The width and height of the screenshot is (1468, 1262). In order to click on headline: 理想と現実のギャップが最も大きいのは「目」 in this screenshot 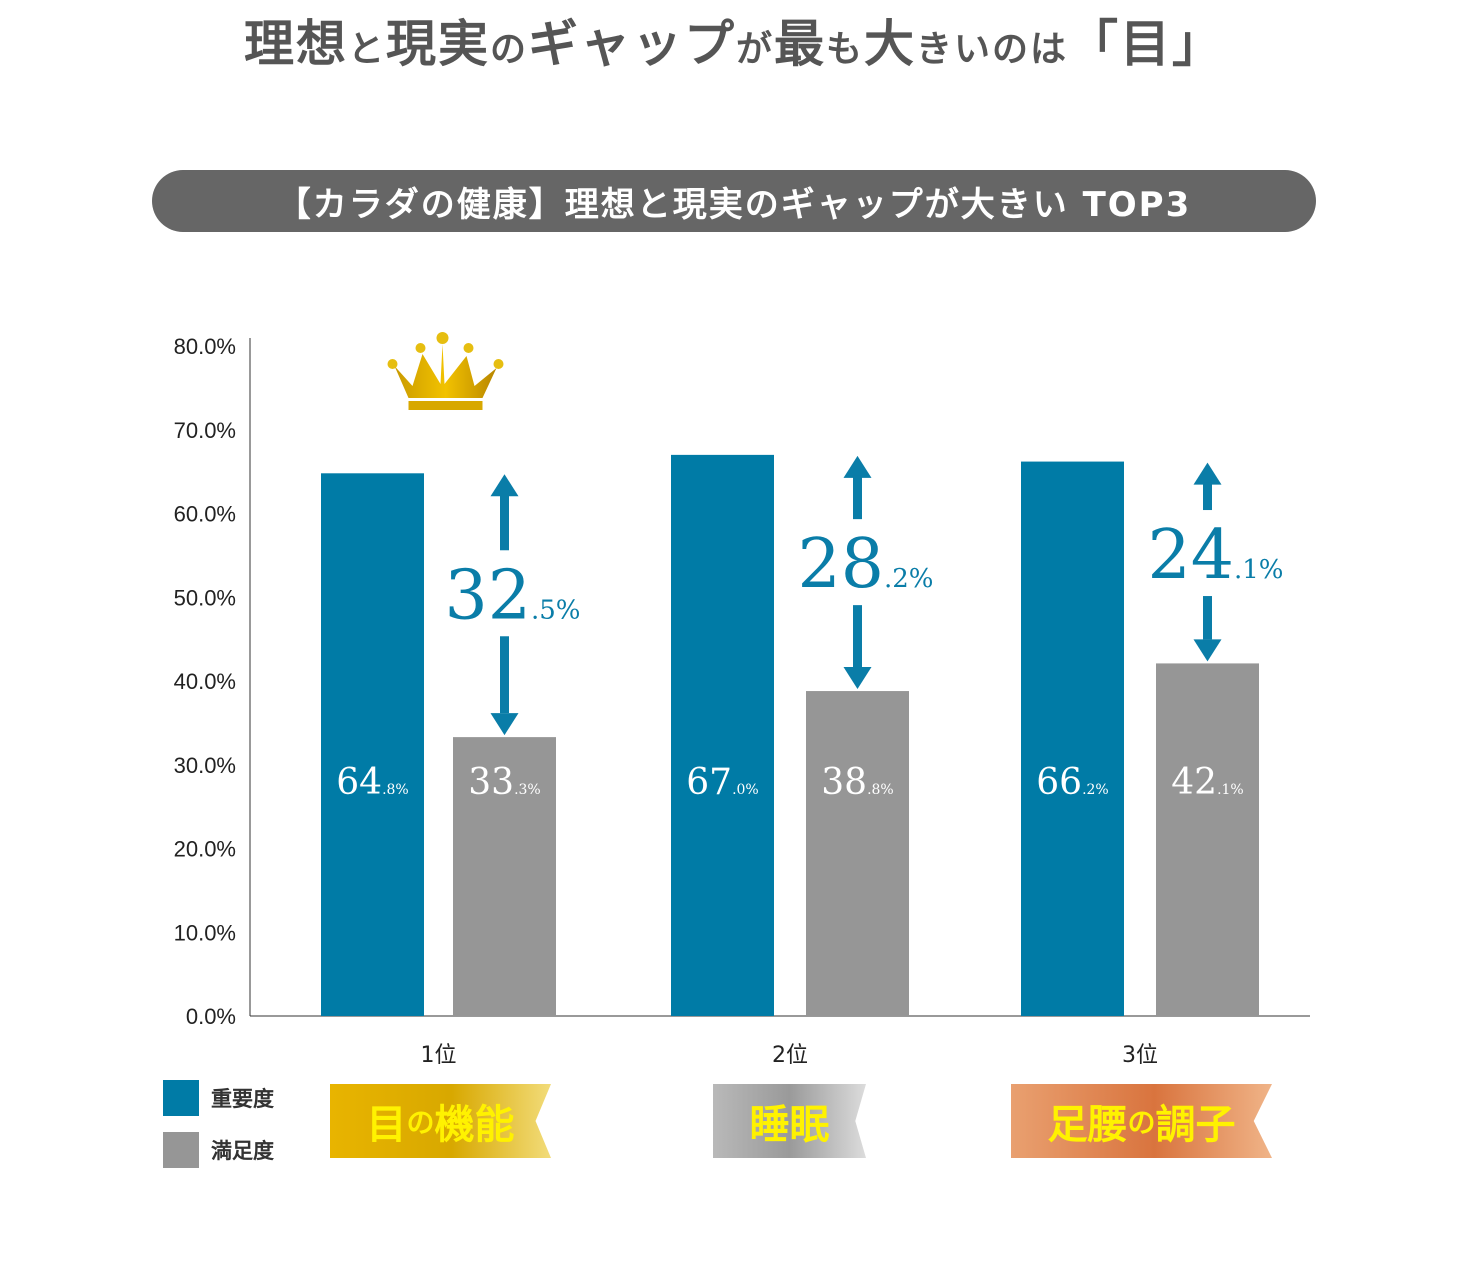, I will do `click(734, 40)`.